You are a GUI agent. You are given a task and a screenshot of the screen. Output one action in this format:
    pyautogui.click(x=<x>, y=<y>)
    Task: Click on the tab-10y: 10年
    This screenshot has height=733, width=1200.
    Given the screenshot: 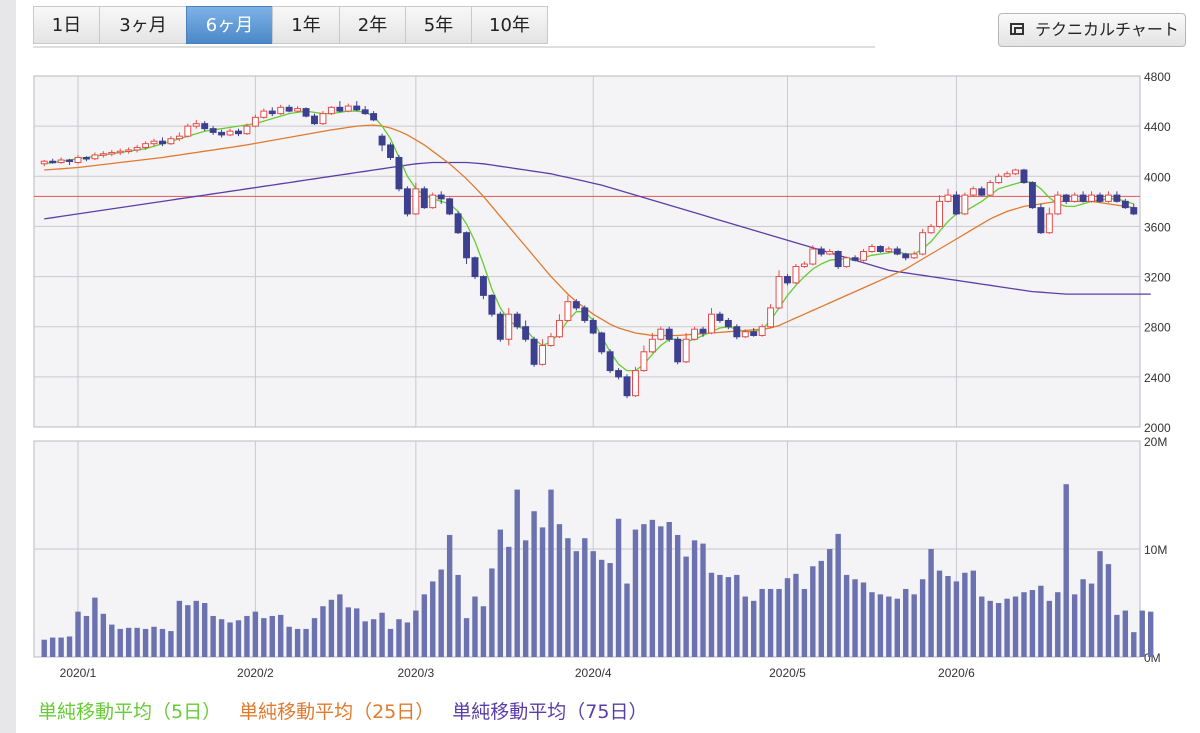 What is the action you would take?
    pyautogui.click(x=509, y=25)
    